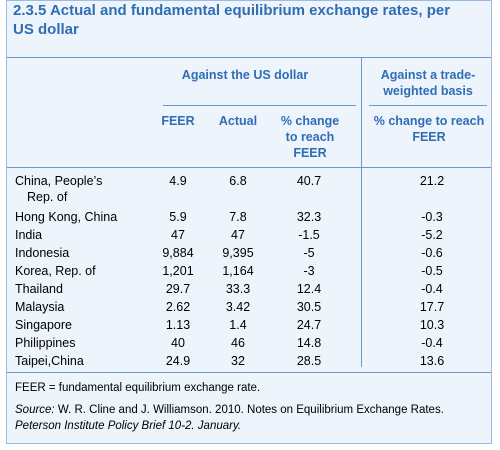  I want to click on actual-cell: 32, so click(238, 361).